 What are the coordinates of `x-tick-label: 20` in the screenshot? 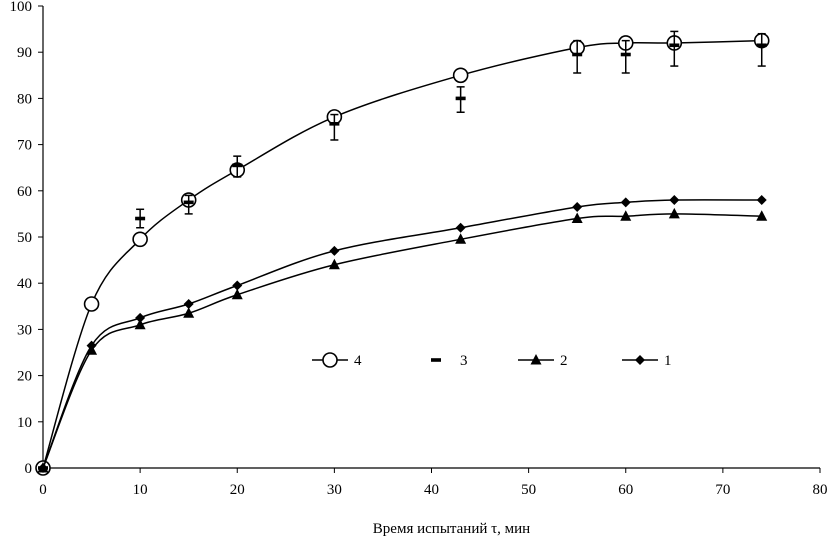 It's located at (237, 490).